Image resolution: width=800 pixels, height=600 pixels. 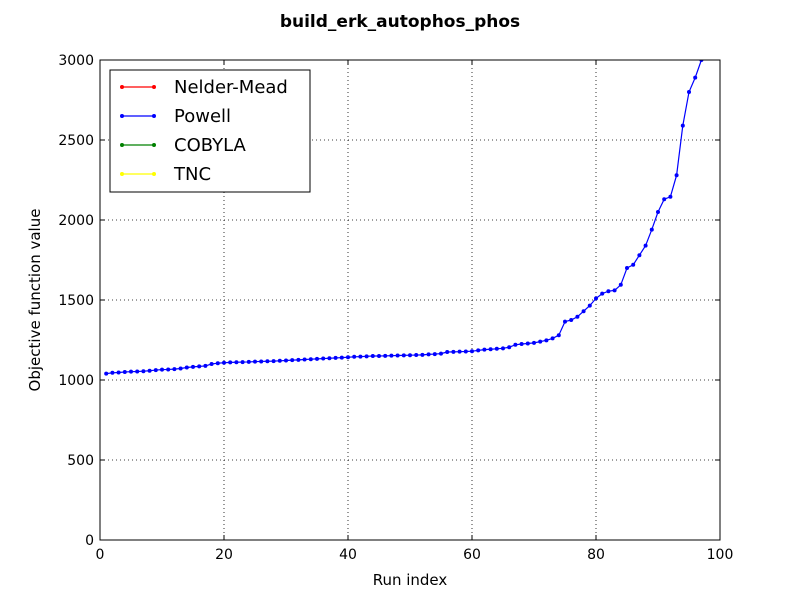 I want to click on y-tick-label: 2000, so click(x=76, y=221).